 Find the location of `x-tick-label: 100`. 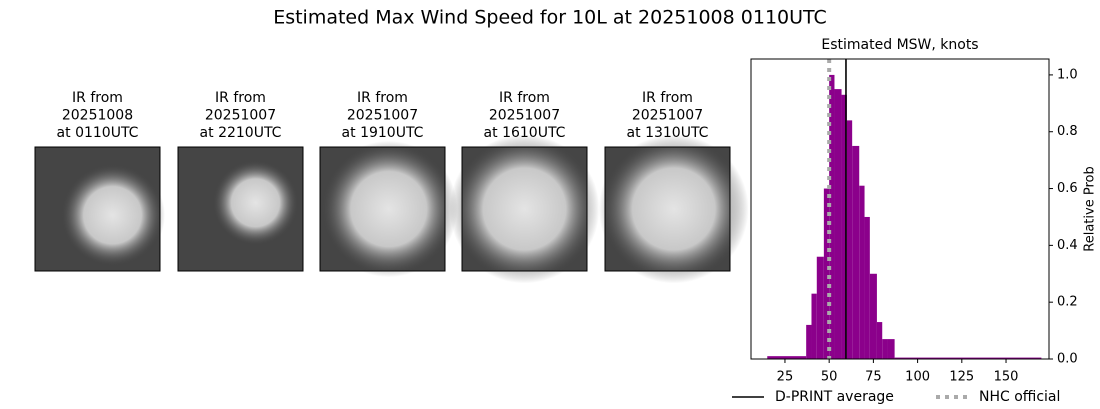

x-tick-label: 100 is located at coordinates (917, 377).